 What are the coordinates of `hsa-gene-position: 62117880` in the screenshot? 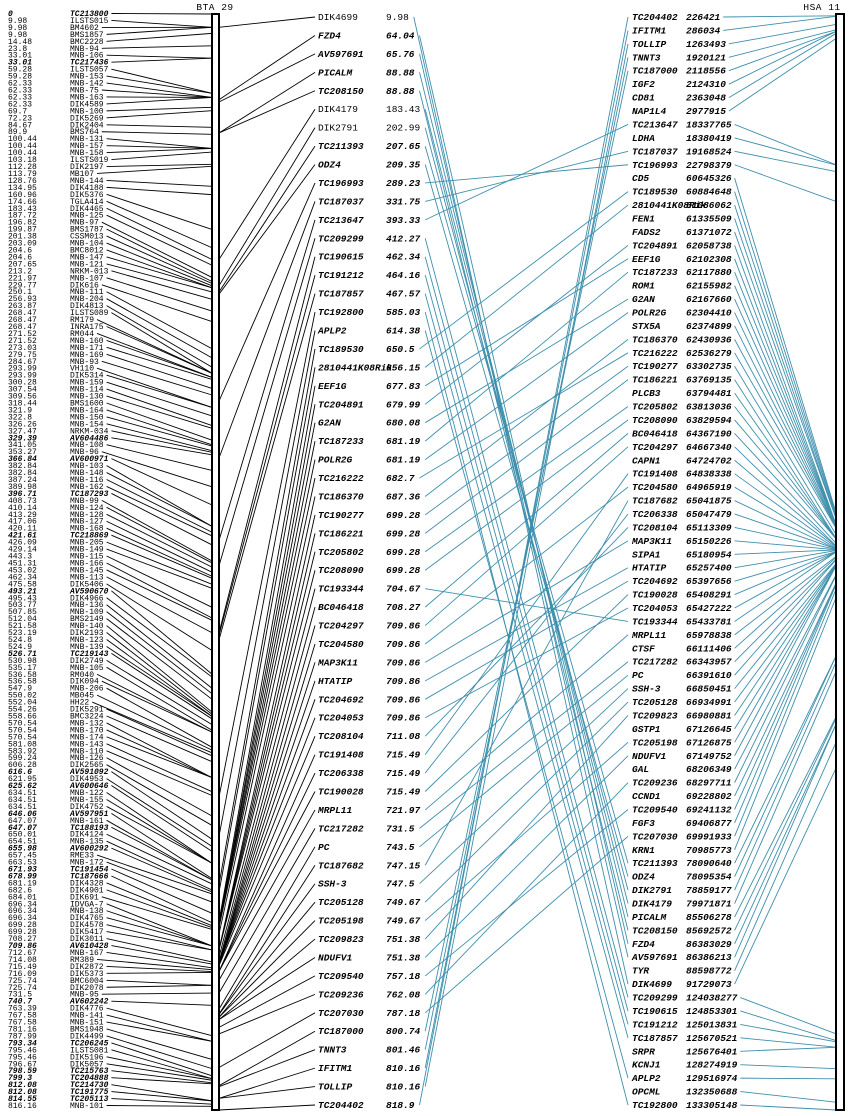 It's located at (709, 272).